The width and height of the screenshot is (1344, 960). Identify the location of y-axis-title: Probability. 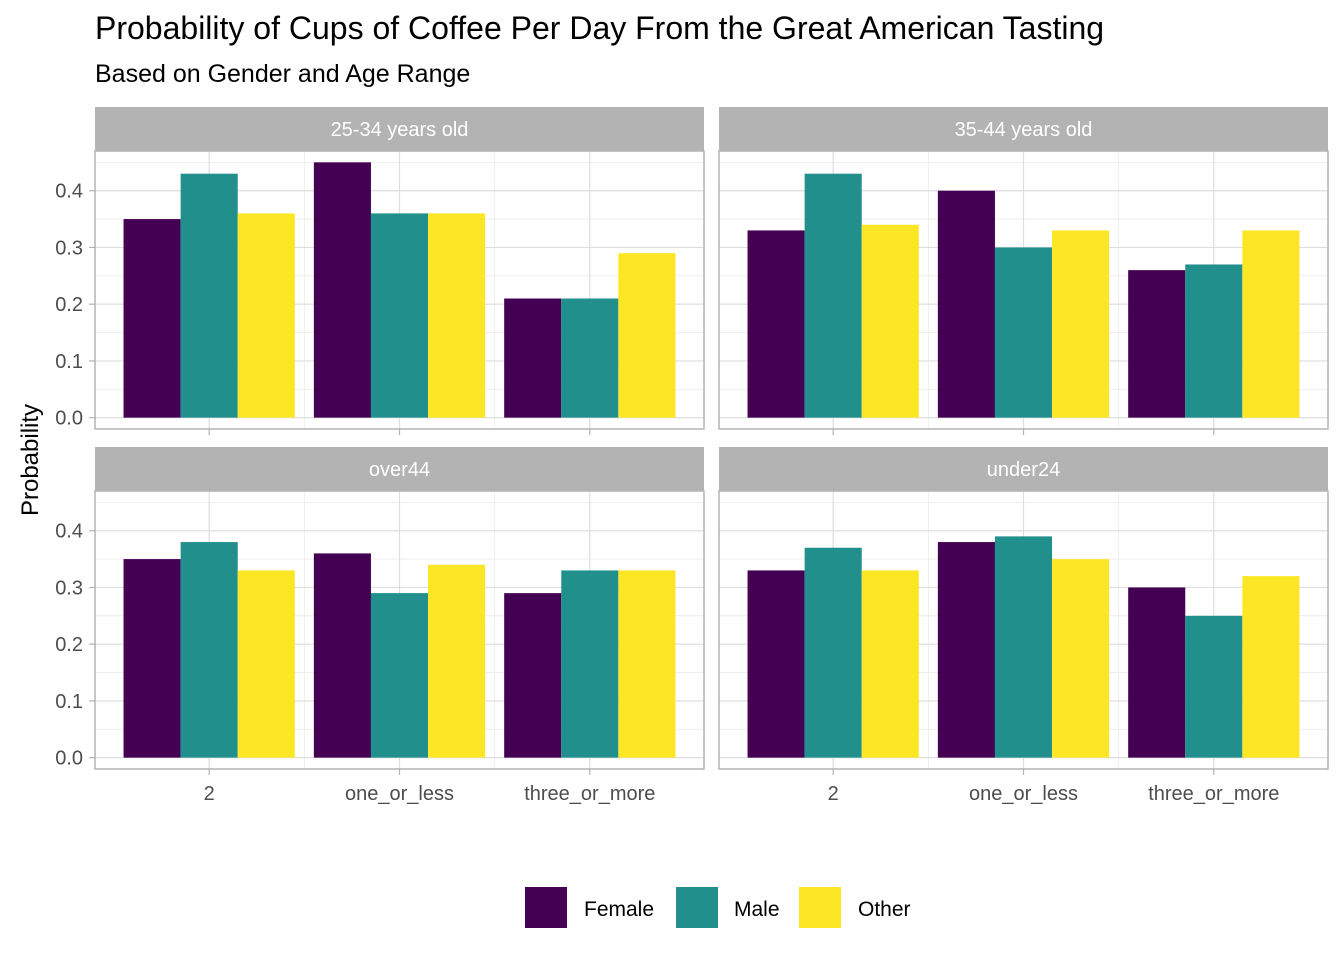
(30, 460).